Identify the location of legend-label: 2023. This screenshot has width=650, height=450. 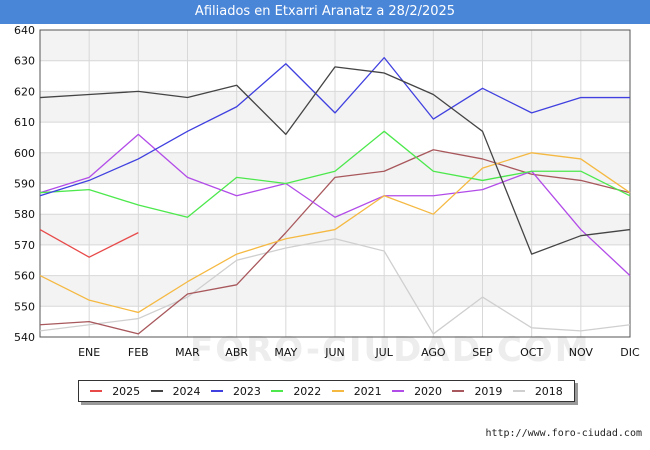
(246, 391).